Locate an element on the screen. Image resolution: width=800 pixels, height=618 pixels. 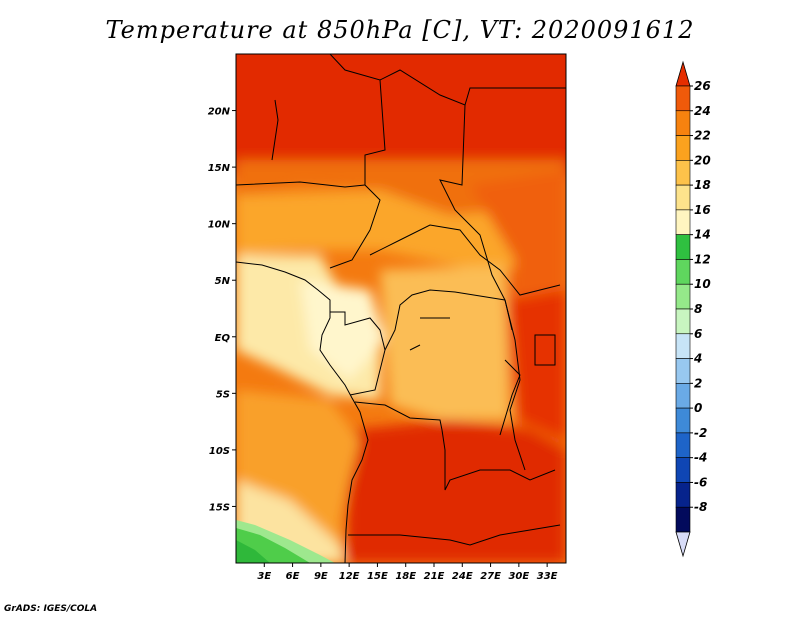
lat-tick-label: 10S is located at coordinates (219, 451).